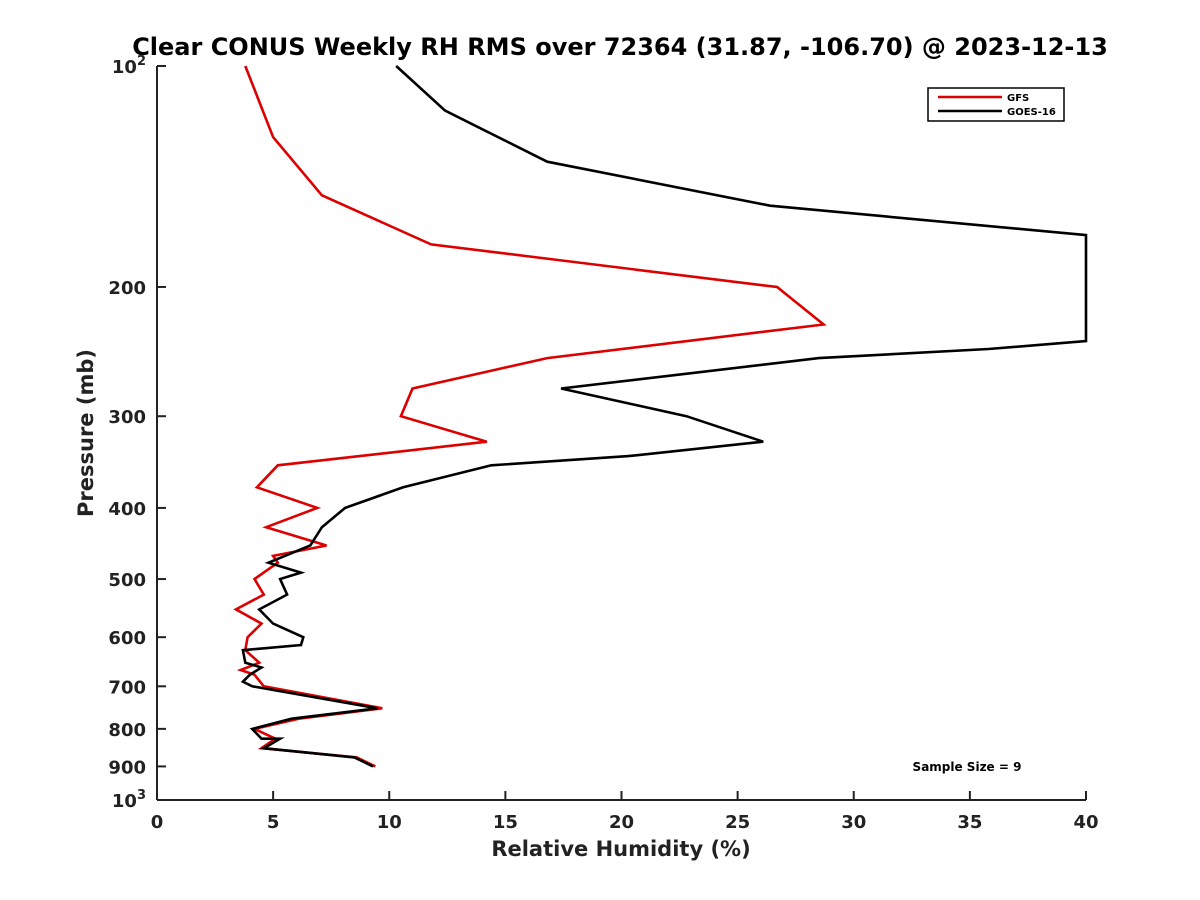  Describe the element at coordinates (1031, 112) in the screenshot. I see `legend-label-goes16: GOES-16` at that location.